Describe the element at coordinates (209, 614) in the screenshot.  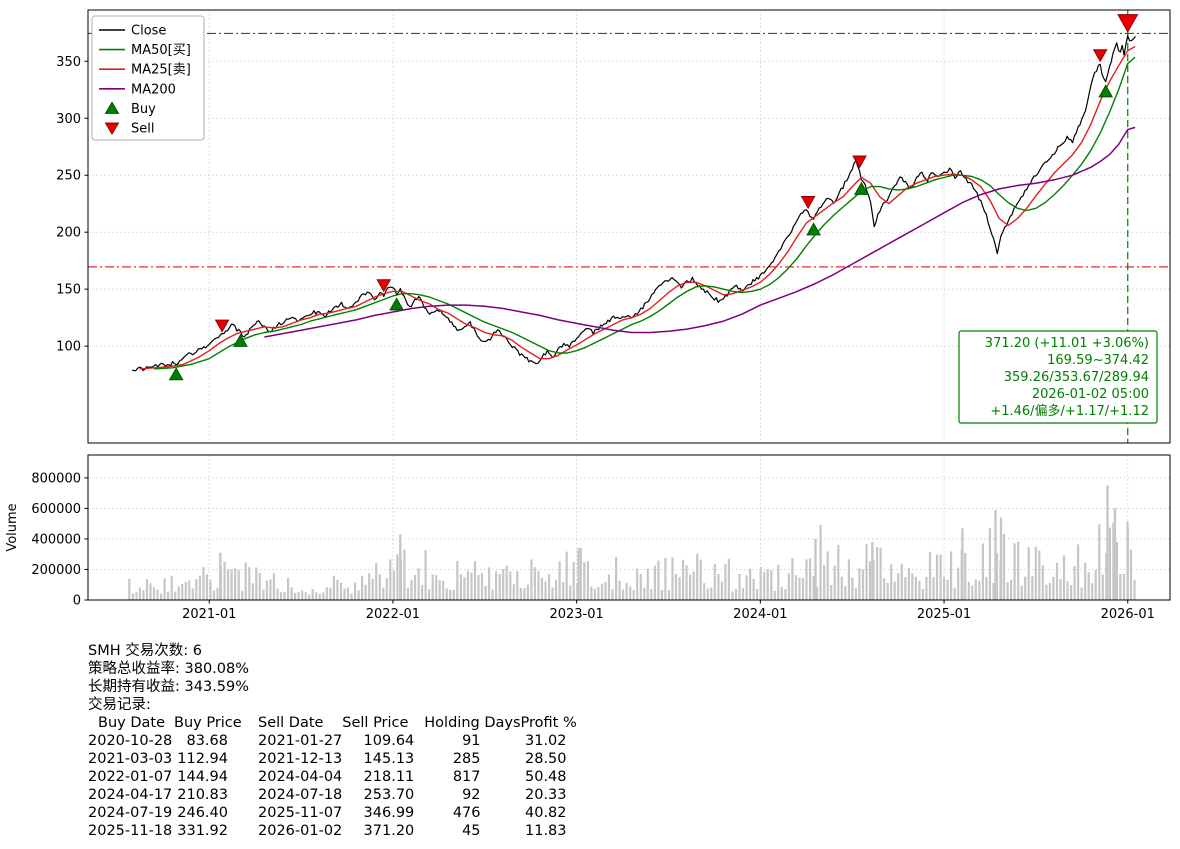
I see `x-tick-label: 2021-01` at that location.